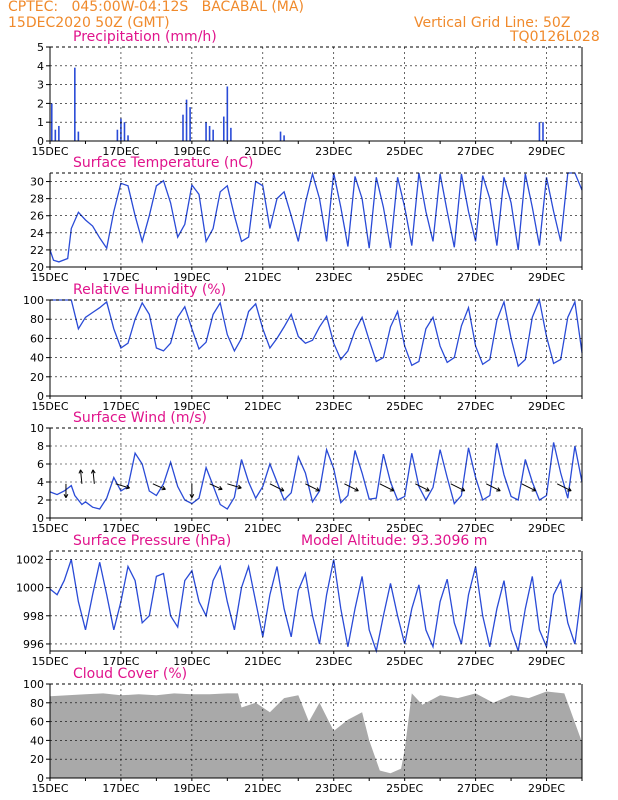 The height and width of the screenshot is (800, 618). I want to click on panel-title: Surface Wind (m/s), so click(140, 418).